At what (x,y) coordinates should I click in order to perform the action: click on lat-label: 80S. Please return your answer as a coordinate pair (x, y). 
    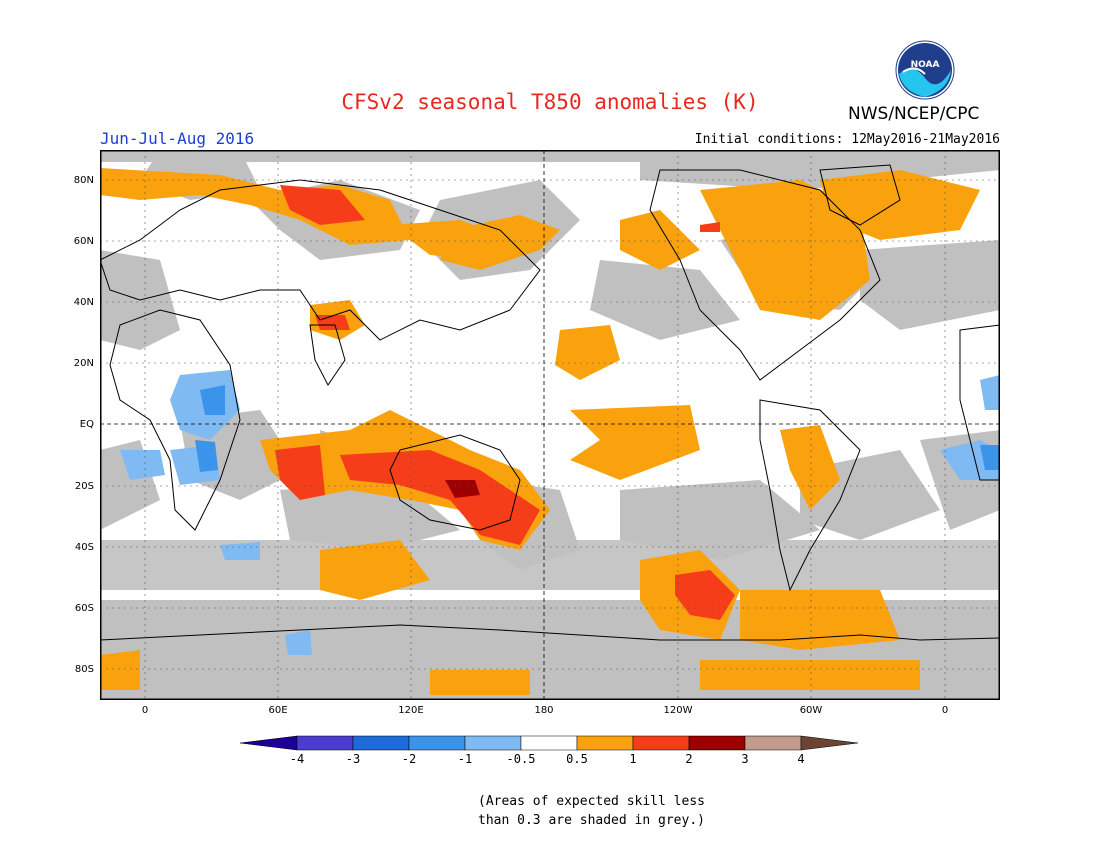
    Looking at the image, I should click on (84, 669).